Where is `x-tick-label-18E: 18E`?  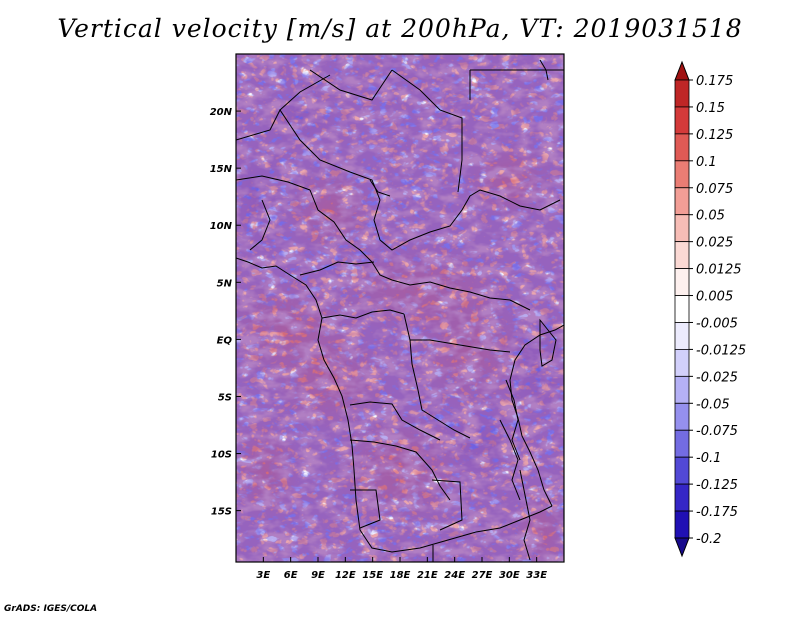 x-tick-label-18E: 18E is located at coordinates (400, 575).